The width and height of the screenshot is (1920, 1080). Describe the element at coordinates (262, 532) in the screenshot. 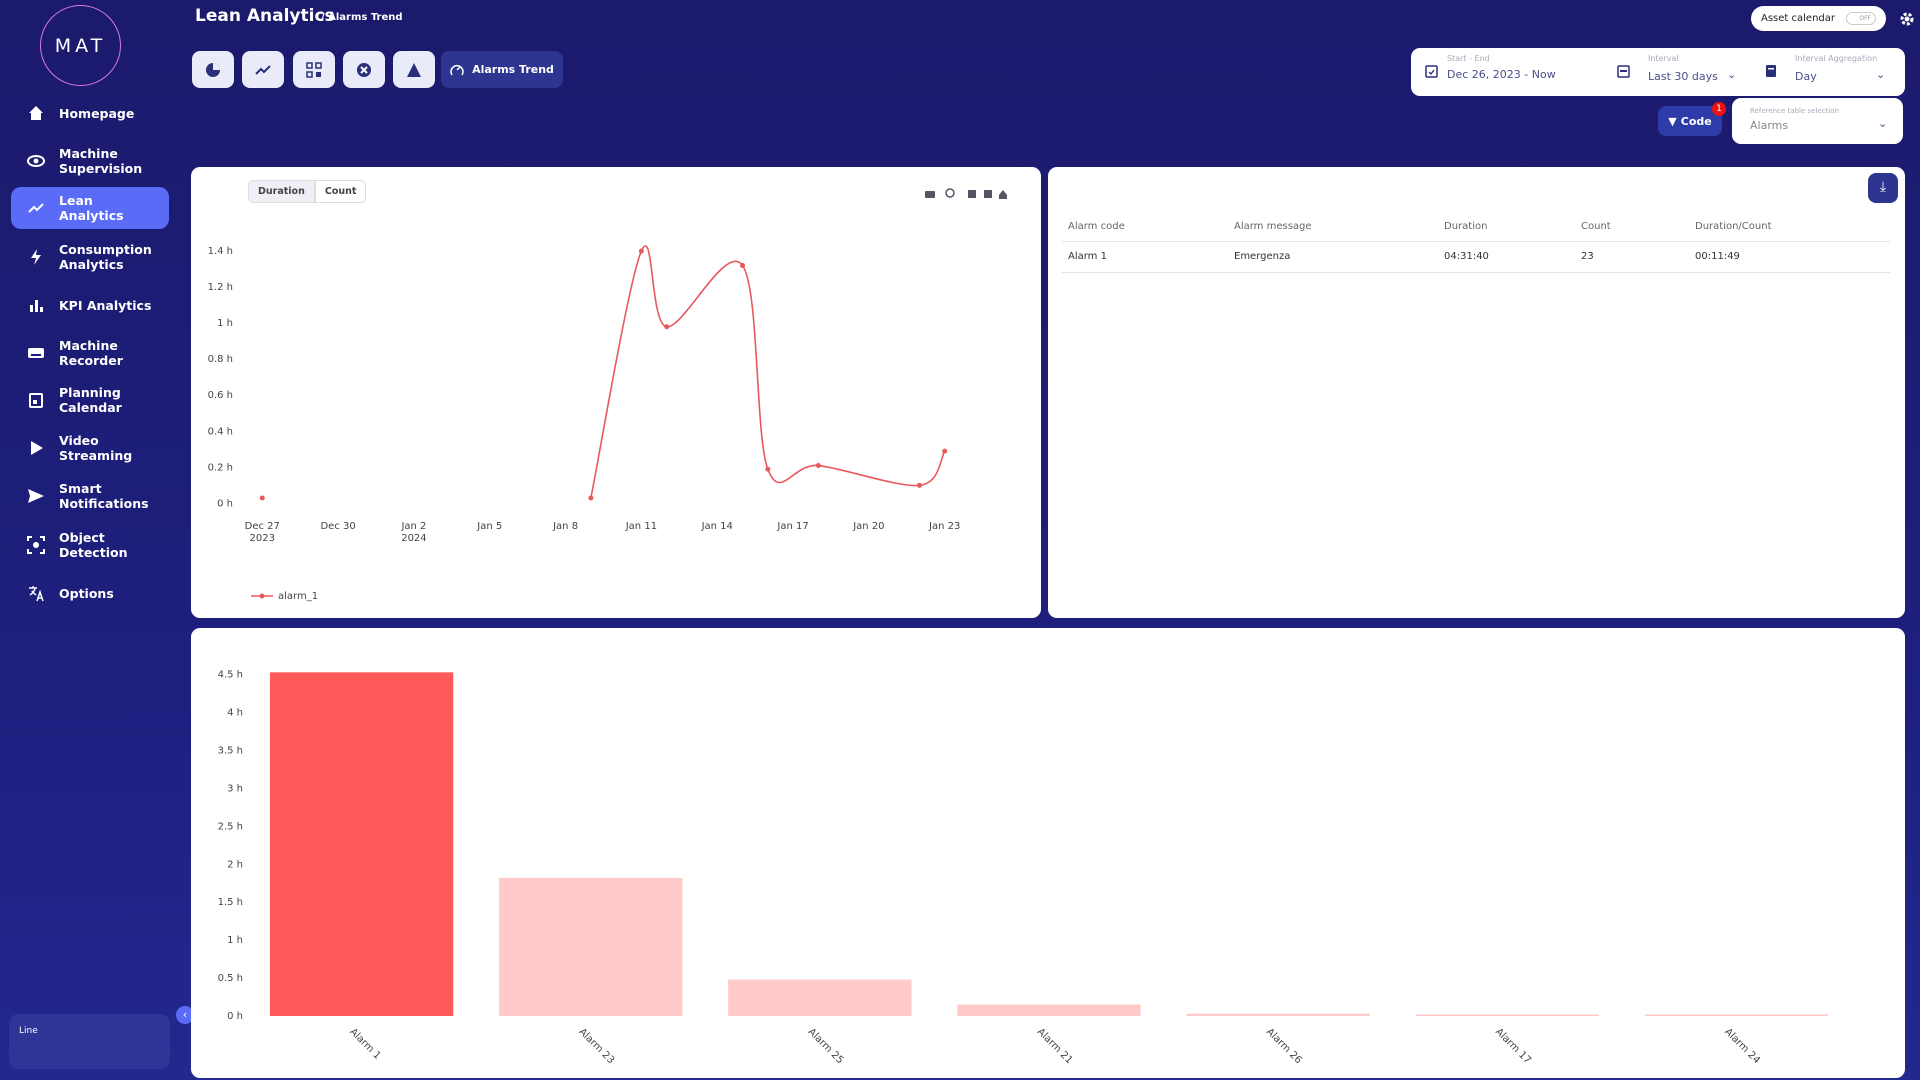

I see `x-tick-label: Dec 27 2023` at that location.